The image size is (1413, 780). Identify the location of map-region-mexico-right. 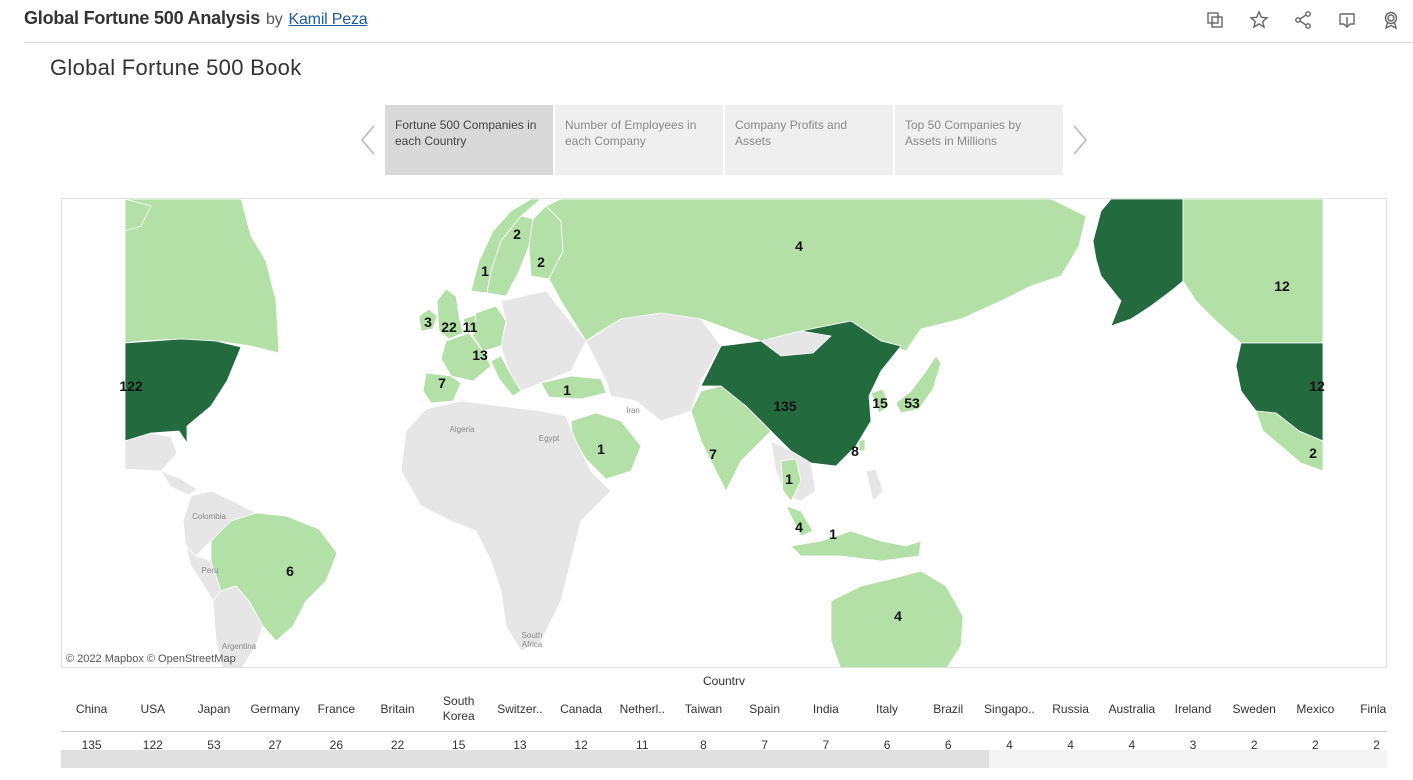
(1289, 441).